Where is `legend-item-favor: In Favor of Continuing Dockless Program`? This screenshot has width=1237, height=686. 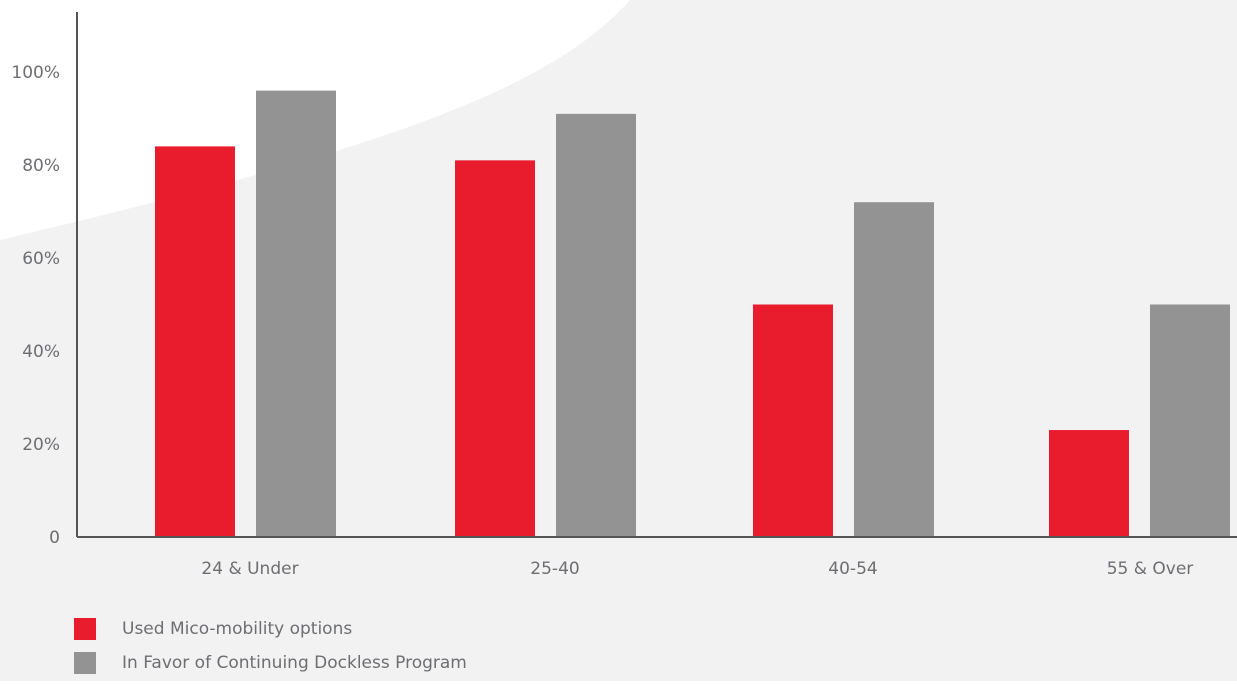 legend-item-favor: In Favor of Continuing Dockless Program is located at coordinates (270, 663).